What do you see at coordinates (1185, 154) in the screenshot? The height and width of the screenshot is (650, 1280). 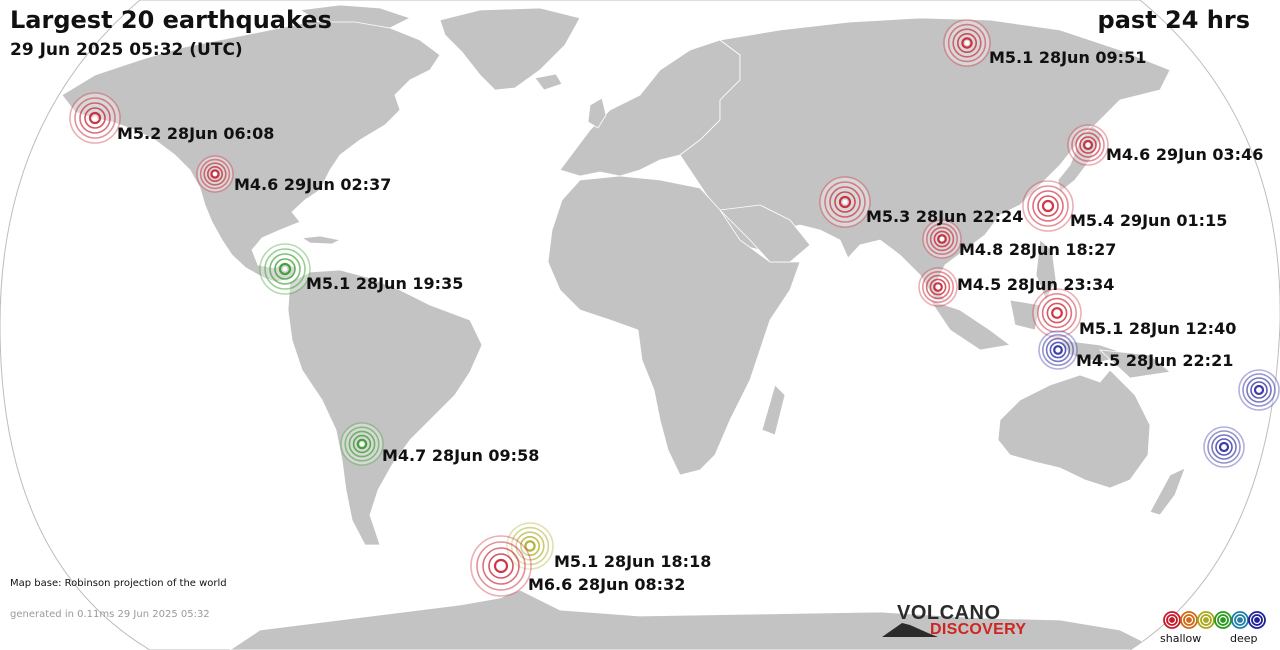 I see `earthquake-label: M4.6 29Jun 03:46` at bounding box center [1185, 154].